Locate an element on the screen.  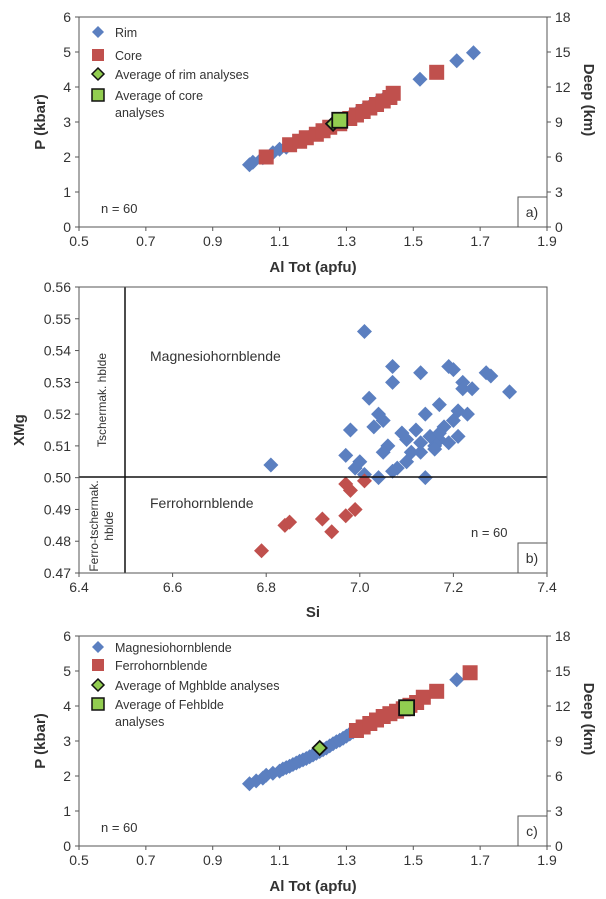
region-label-ferrohornblende: Ferrohornblende is located at coordinates (202, 503).